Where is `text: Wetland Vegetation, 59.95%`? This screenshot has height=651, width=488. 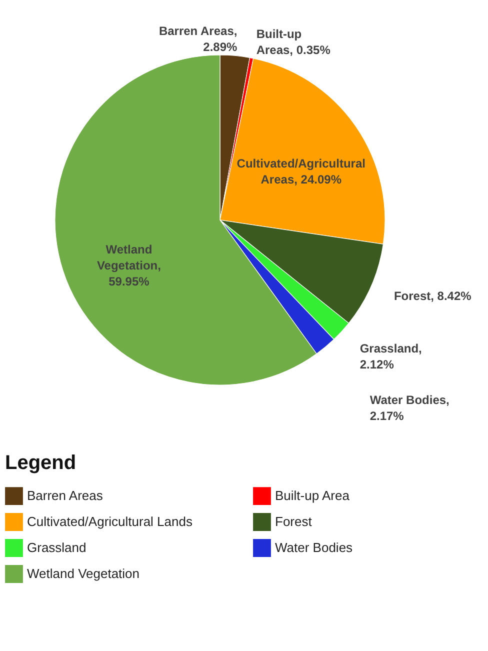
text: Wetland Vegetation, 59.95% is located at coordinates (128, 265).